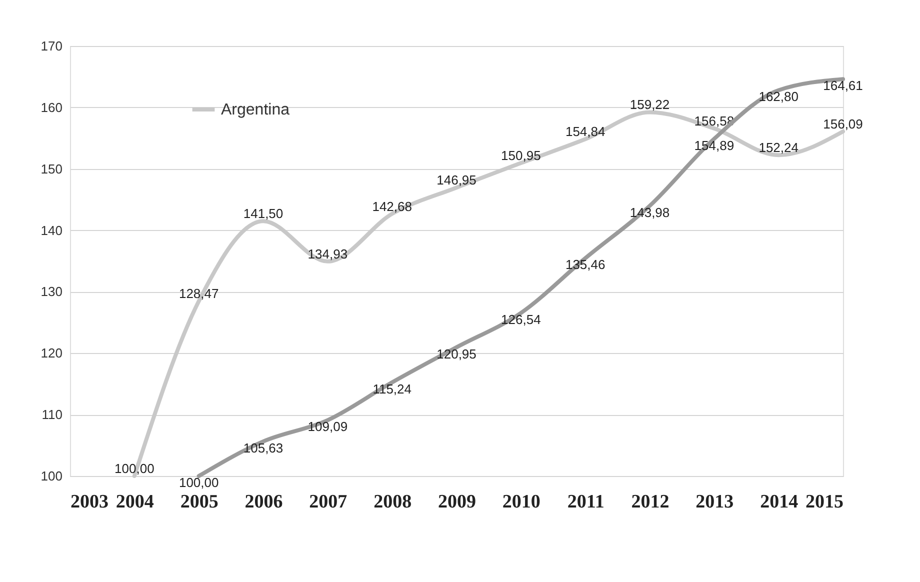  What do you see at coordinates (714, 145) in the screenshot?
I see `data-label: 154,89` at bounding box center [714, 145].